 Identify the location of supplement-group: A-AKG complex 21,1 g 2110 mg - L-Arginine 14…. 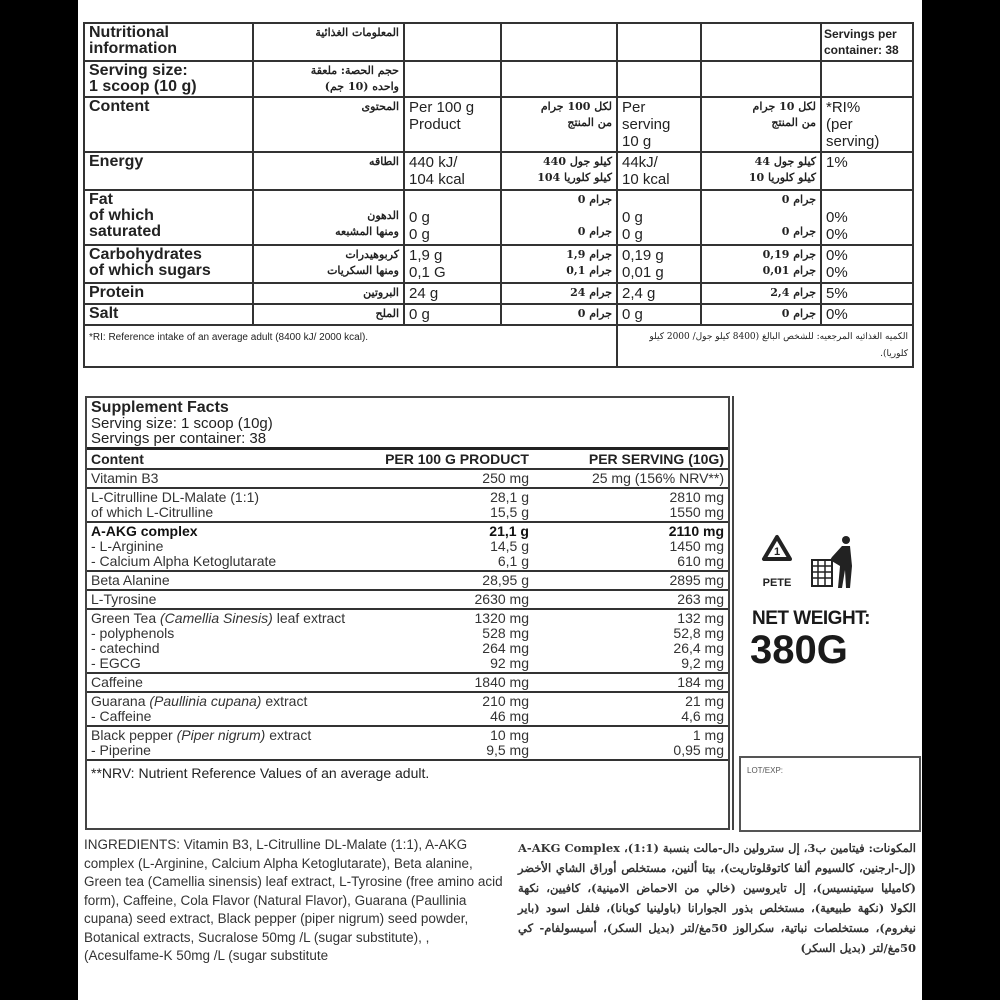
(407, 547).